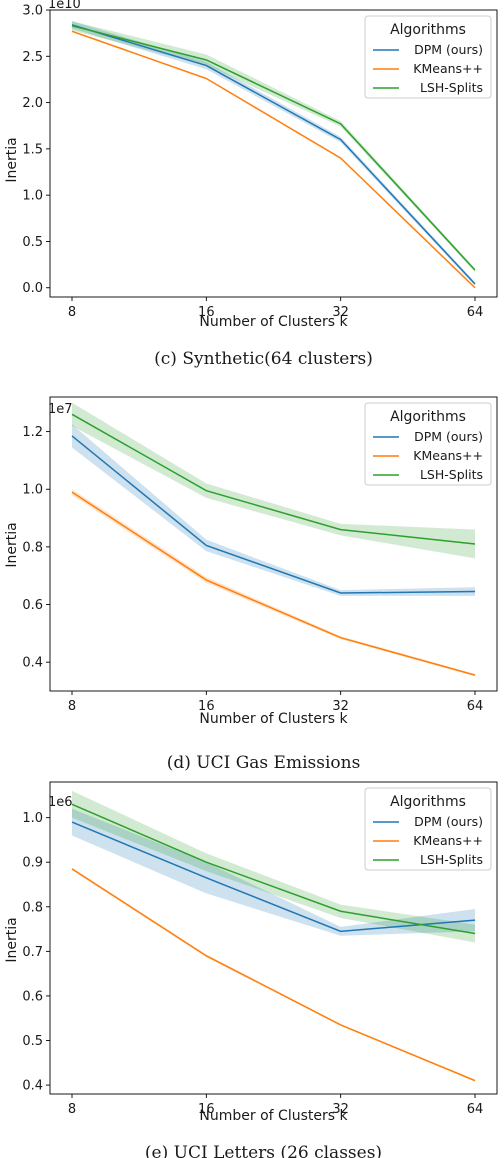  What do you see at coordinates (32, 103) in the screenshot?
I see `y-tick-label: 2.0` at bounding box center [32, 103].